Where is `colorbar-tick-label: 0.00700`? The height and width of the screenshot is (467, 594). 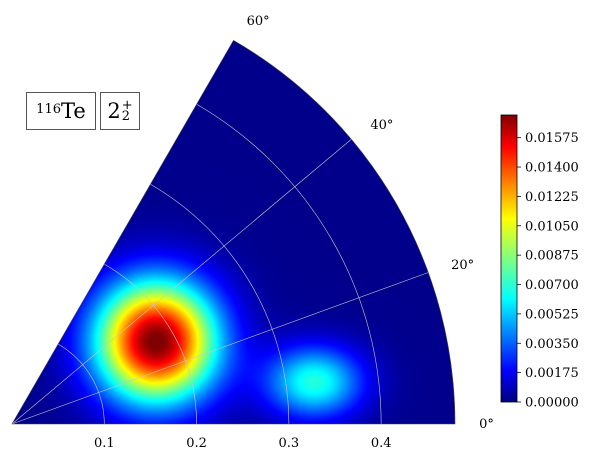 colorbar-tick-label: 0.00700 is located at coordinates (552, 285).